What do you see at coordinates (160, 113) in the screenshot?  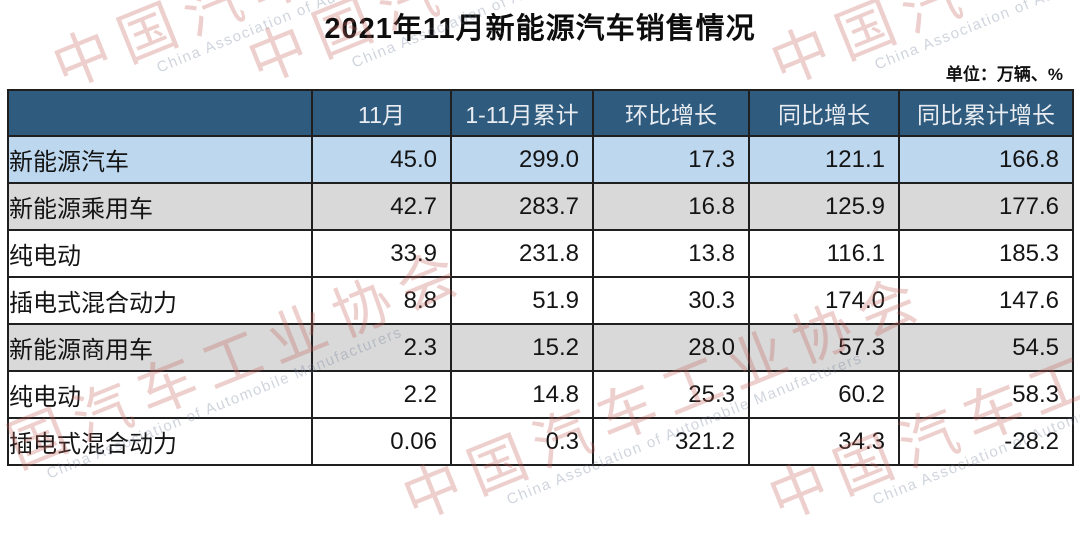 I see `column-header-name` at bounding box center [160, 113].